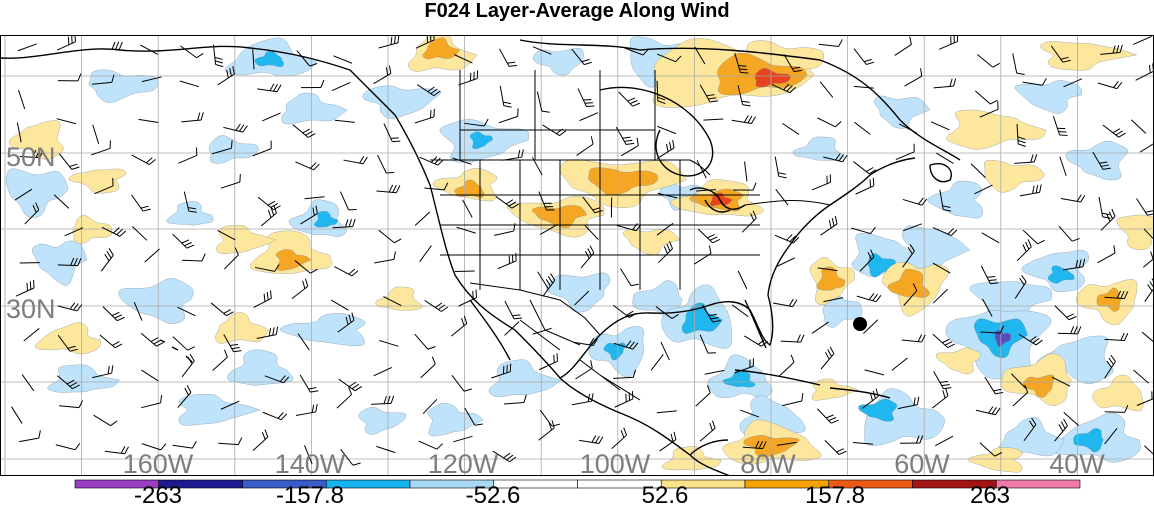 The width and height of the screenshot is (1154, 511). What do you see at coordinates (1038, 484) in the screenshot?
I see `colorbar-swatch` at bounding box center [1038, 484].